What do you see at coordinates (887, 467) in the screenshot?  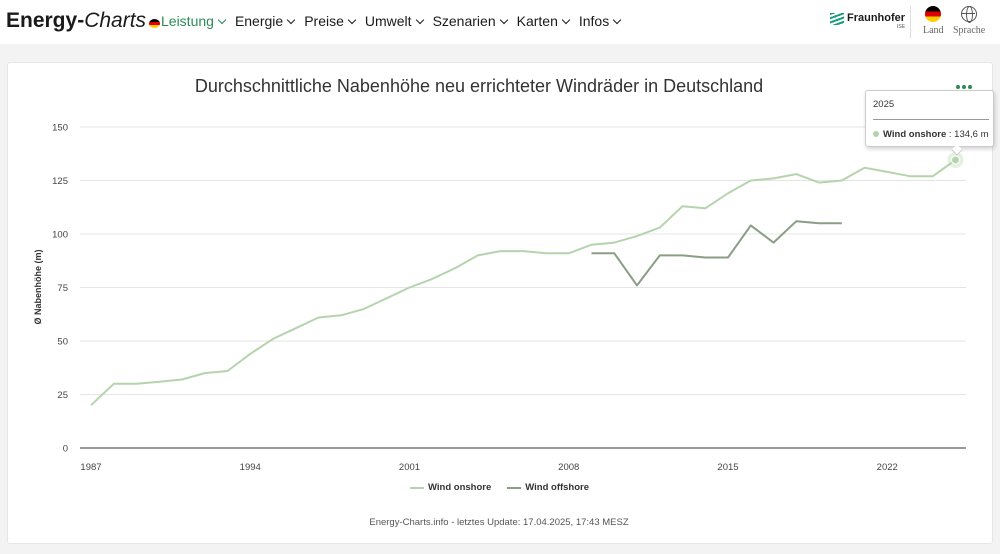 I see `x-tick-label: 2022` at bounding box center [887, 467].